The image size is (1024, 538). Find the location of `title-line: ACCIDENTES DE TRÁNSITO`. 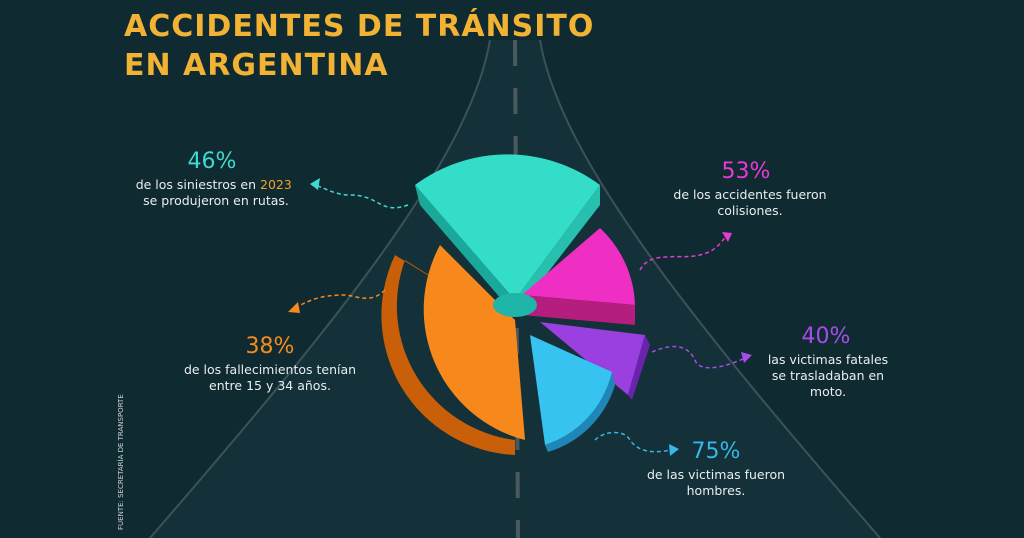

title-line: ACCIDENTES DE TRÁNSITO is located at coordinates (359, 26).